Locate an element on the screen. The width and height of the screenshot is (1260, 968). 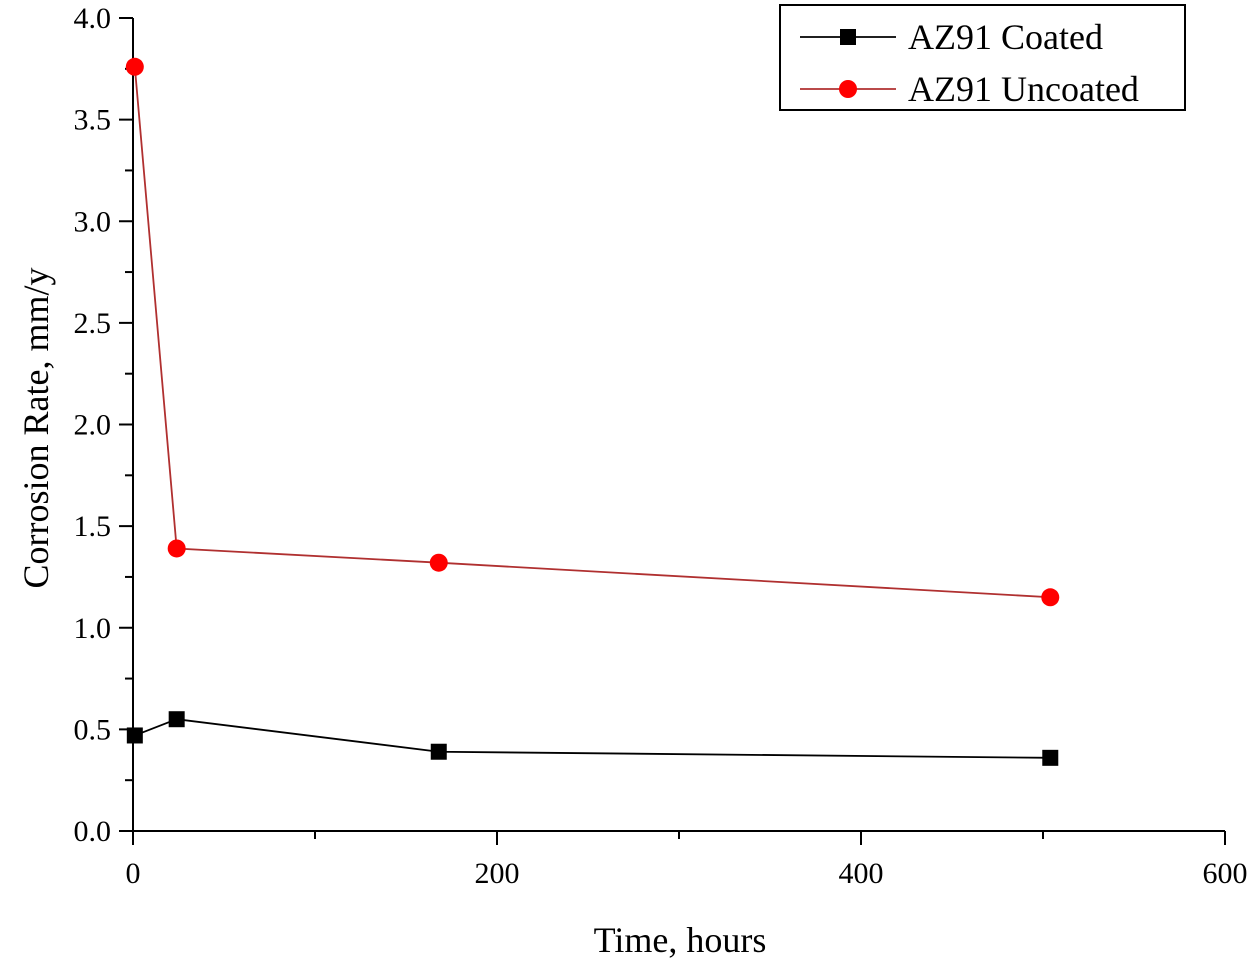
y-tick-label: 2.0 is located at coordinates (93, 425).